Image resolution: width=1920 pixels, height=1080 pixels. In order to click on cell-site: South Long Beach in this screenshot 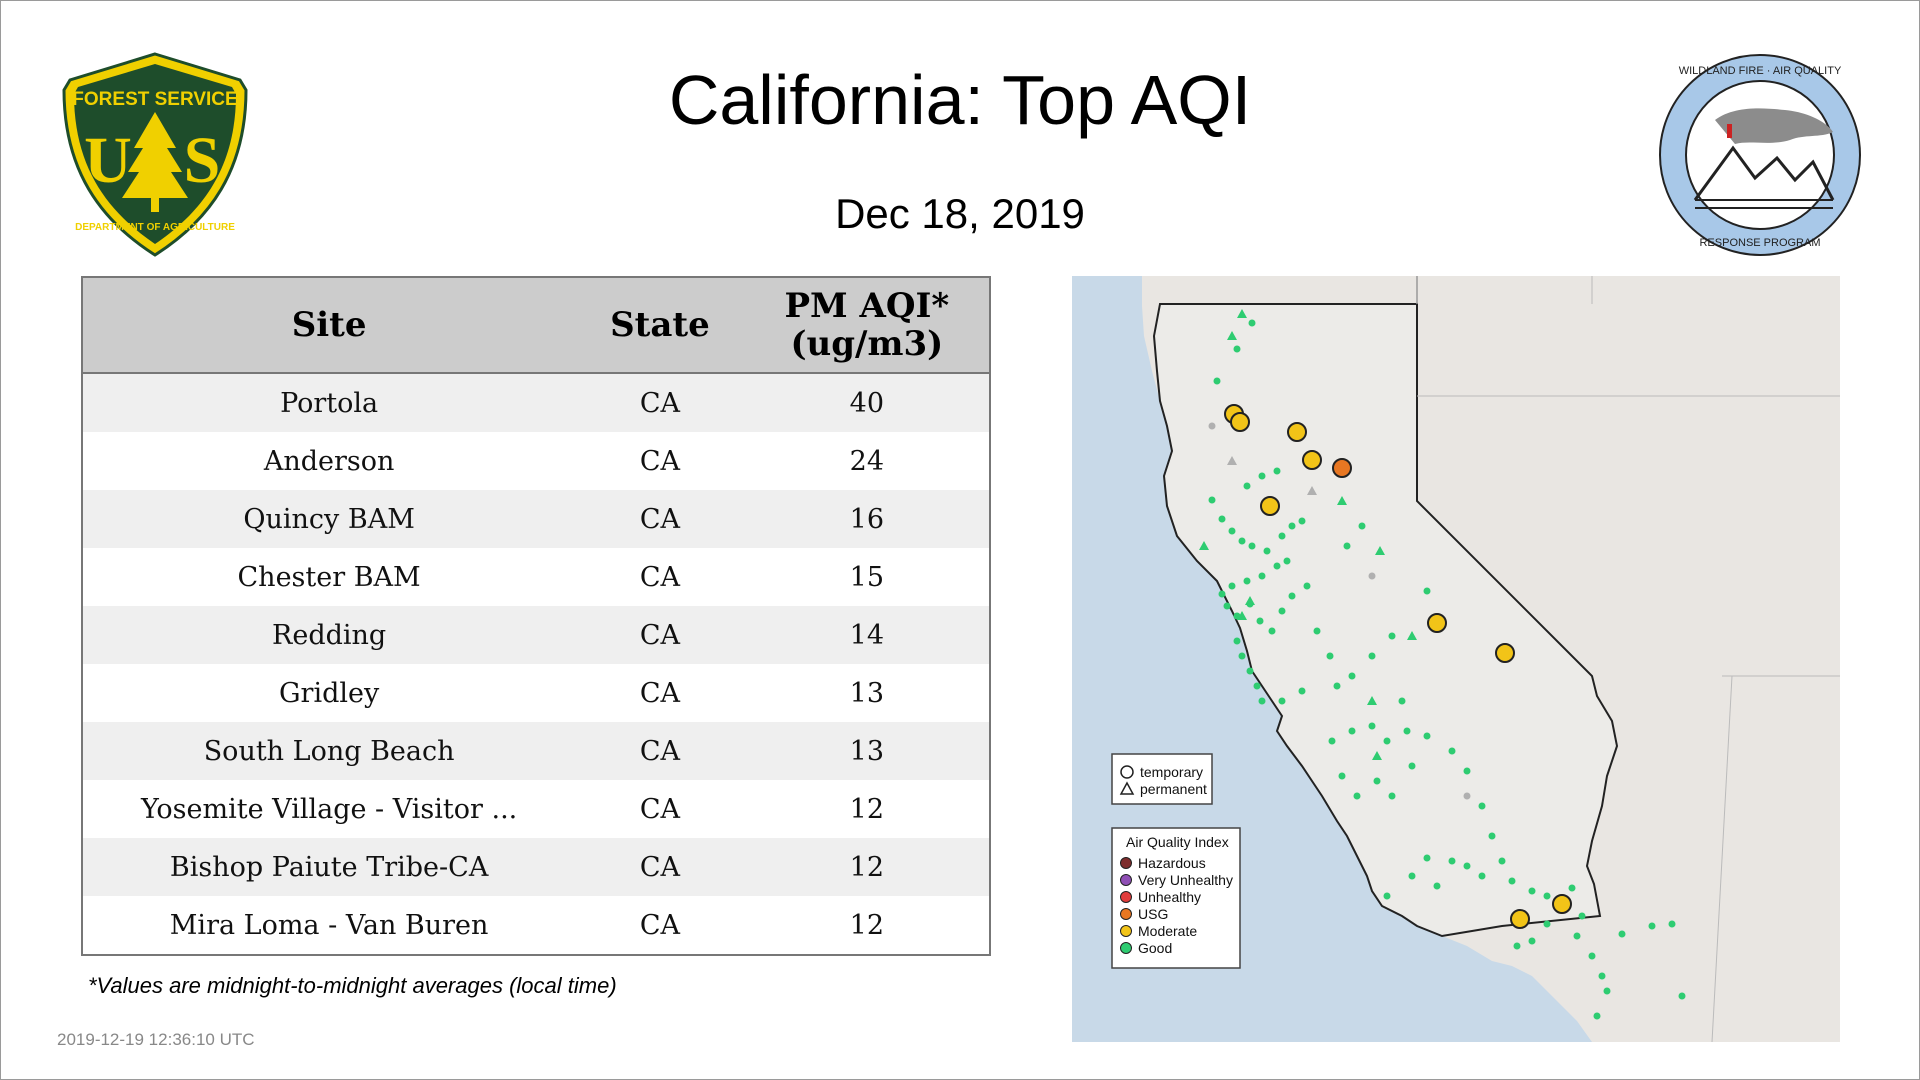, I will do `click(329, 751)`.